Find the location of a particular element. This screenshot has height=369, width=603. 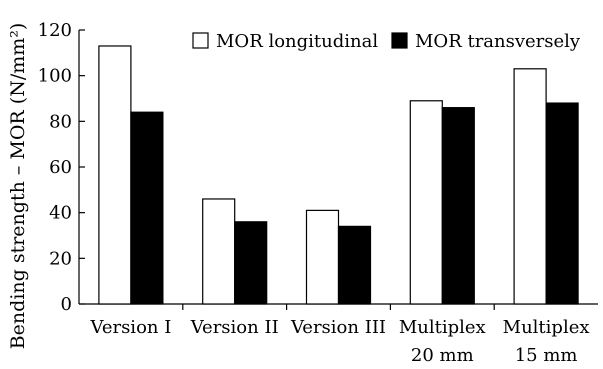

y-tick-label: 80 is located at coordinates (60, 121).